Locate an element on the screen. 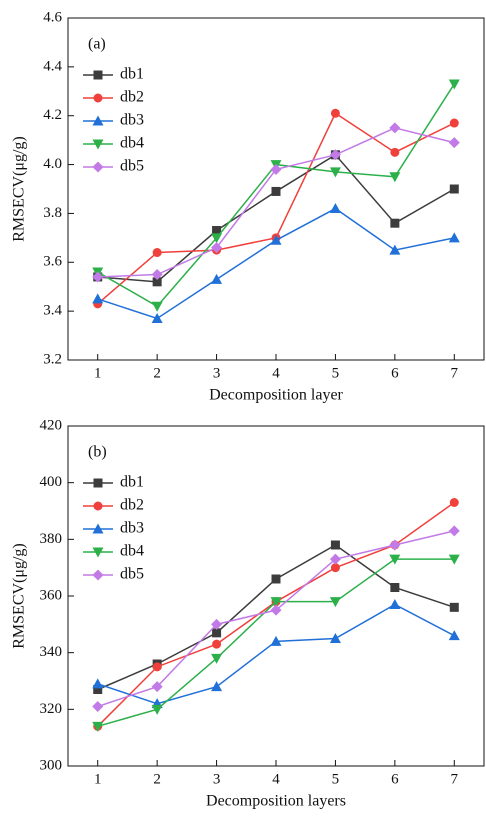  y-tick-label: 300 is located at coordinates (51, 765).